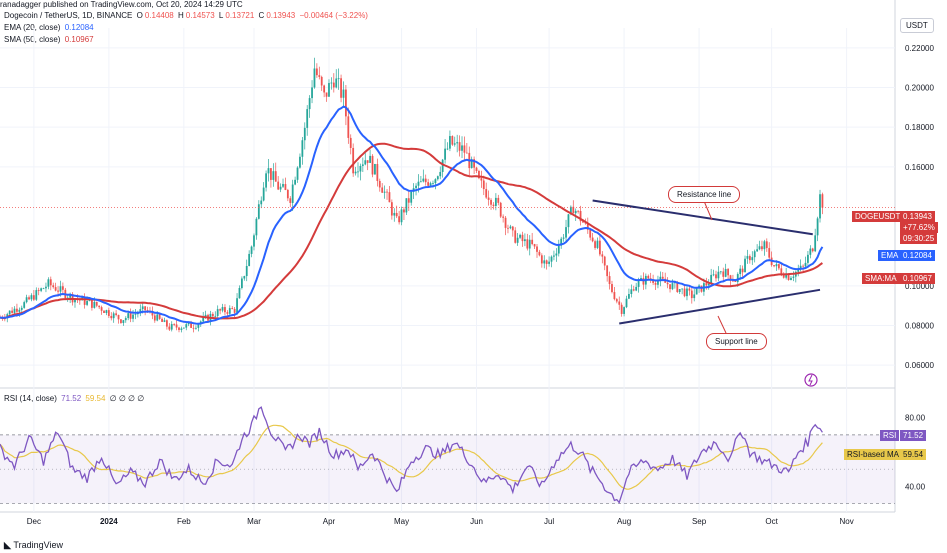 The image size is (947, 553). I want to click on sma-legend-label: SMA (50, close), so click(32, 39).